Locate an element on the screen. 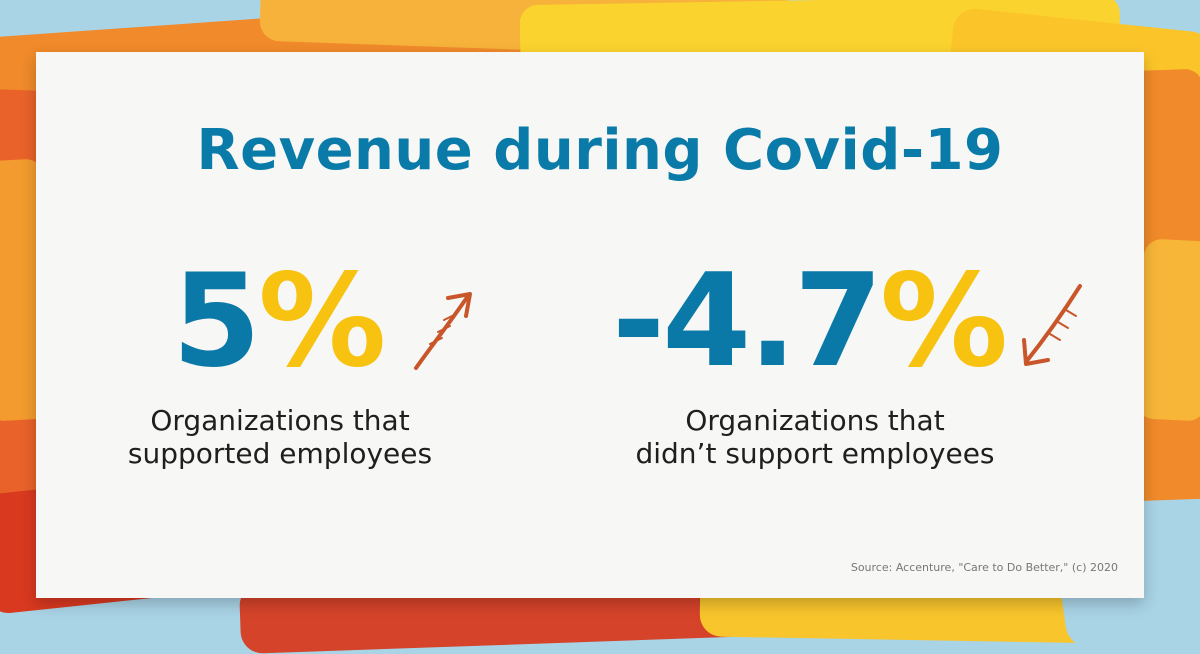 The width and height of the screenshot is (1200, 654). arrow-up-right-icon is located at coordinates (443, 331).